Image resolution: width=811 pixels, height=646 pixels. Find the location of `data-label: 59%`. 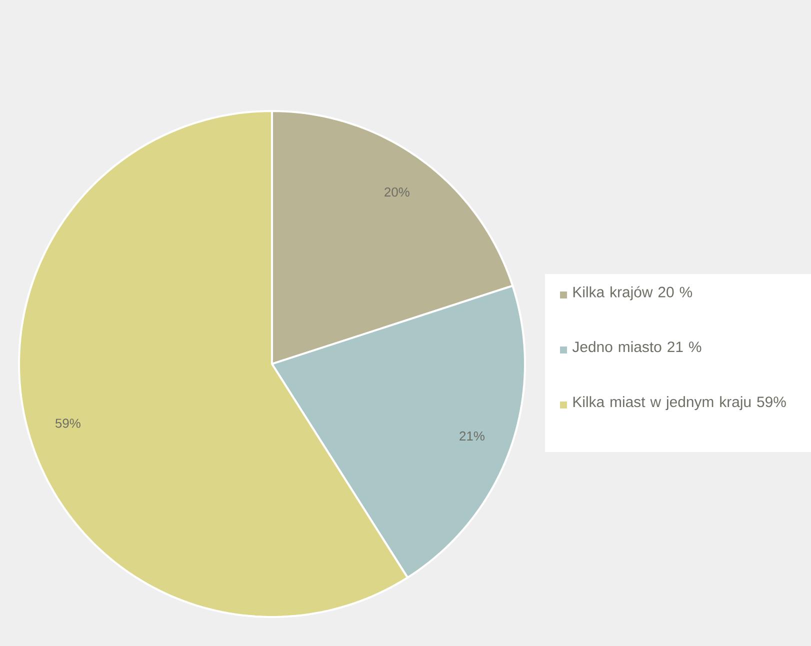

data-label: 59% is located at coordinates (67, 423).